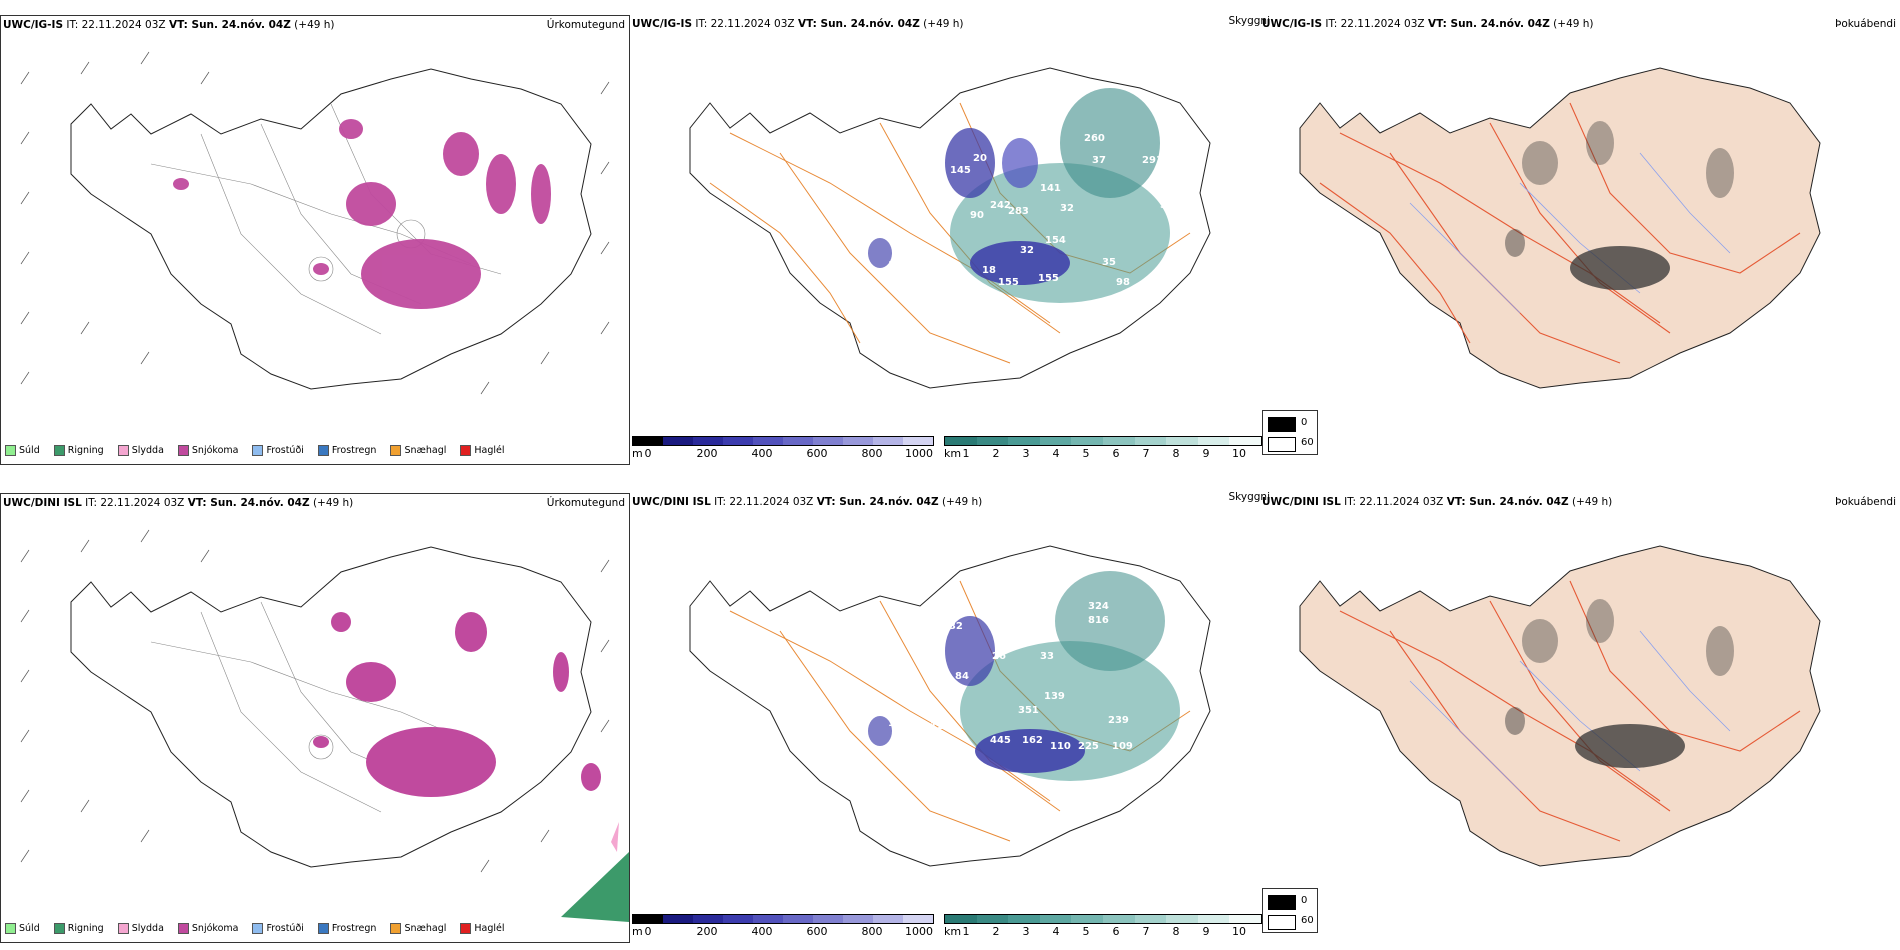 The image size is (1900, 950). What do you see at coordinates (59, 928) in the screenshot?
I see `swatch-rain` at bounding box center [59, 928].